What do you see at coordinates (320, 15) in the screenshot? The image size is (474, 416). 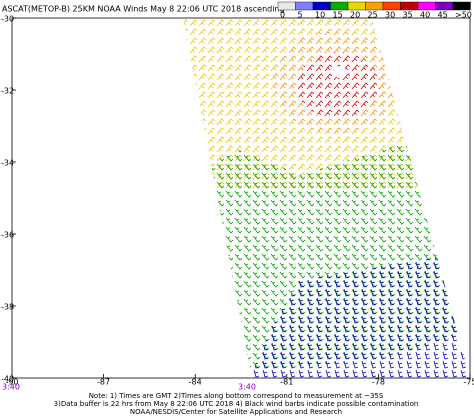 I see `colorbar-label: 10` at bounding box center [320, 15].